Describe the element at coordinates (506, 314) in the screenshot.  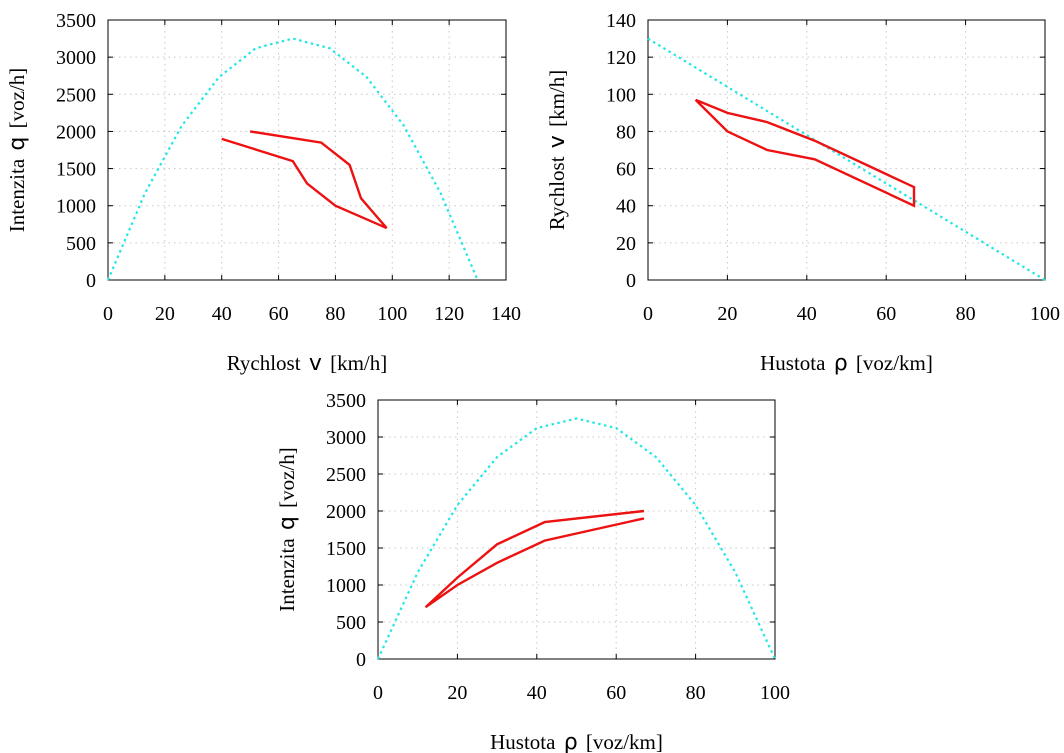
I see `x-tick-label: 140` at that location.